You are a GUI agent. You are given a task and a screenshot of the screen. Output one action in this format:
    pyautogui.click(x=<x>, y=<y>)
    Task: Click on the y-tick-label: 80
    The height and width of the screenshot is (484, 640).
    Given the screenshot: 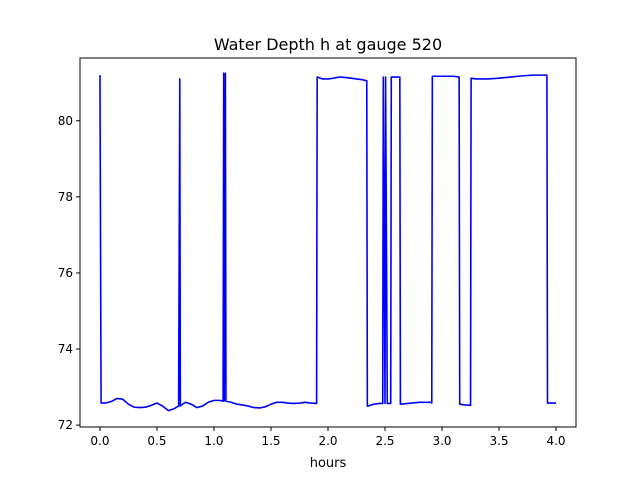 What is the action you would take?
    pyautogui.click(x=65, y=121)
    